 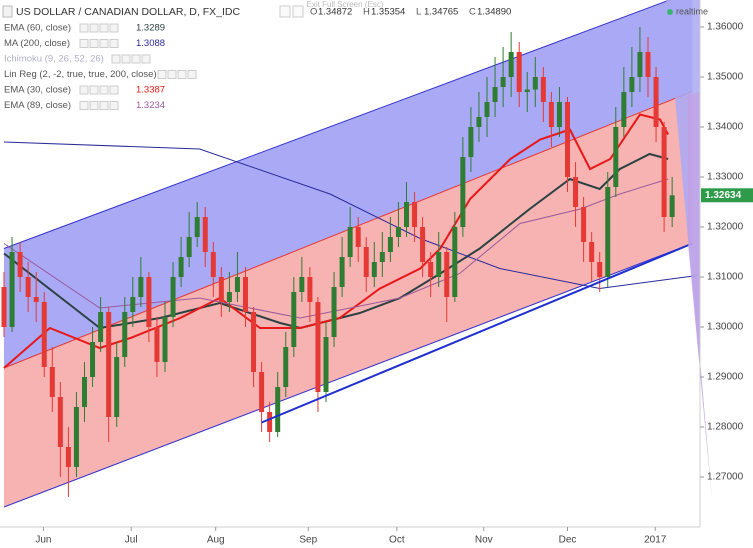 What do you see at coordinates (494, 12) in the screenshot?
I see `ohlc-value: 1.34890` at bounding box center [494, 12].